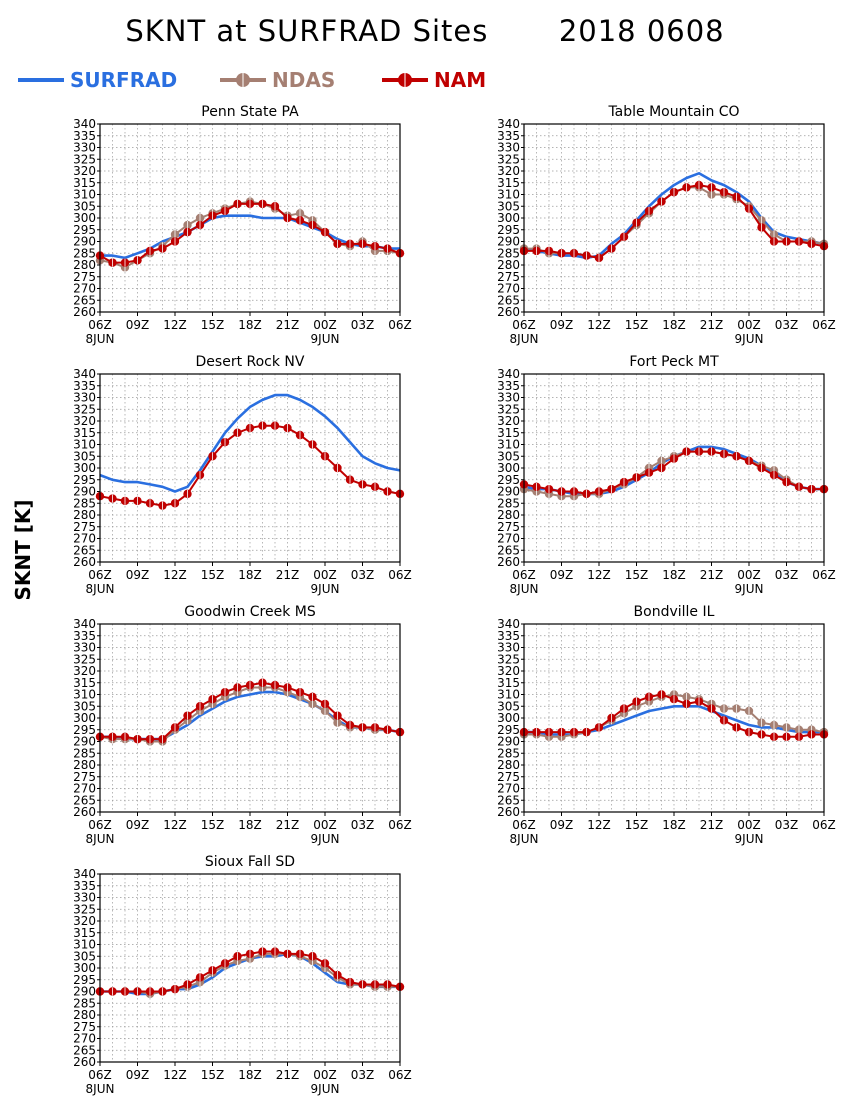 Image resolution: width=850 pixels, height=1100 pixels. I want to click on y-tick-label: 340, so click(84, 124).